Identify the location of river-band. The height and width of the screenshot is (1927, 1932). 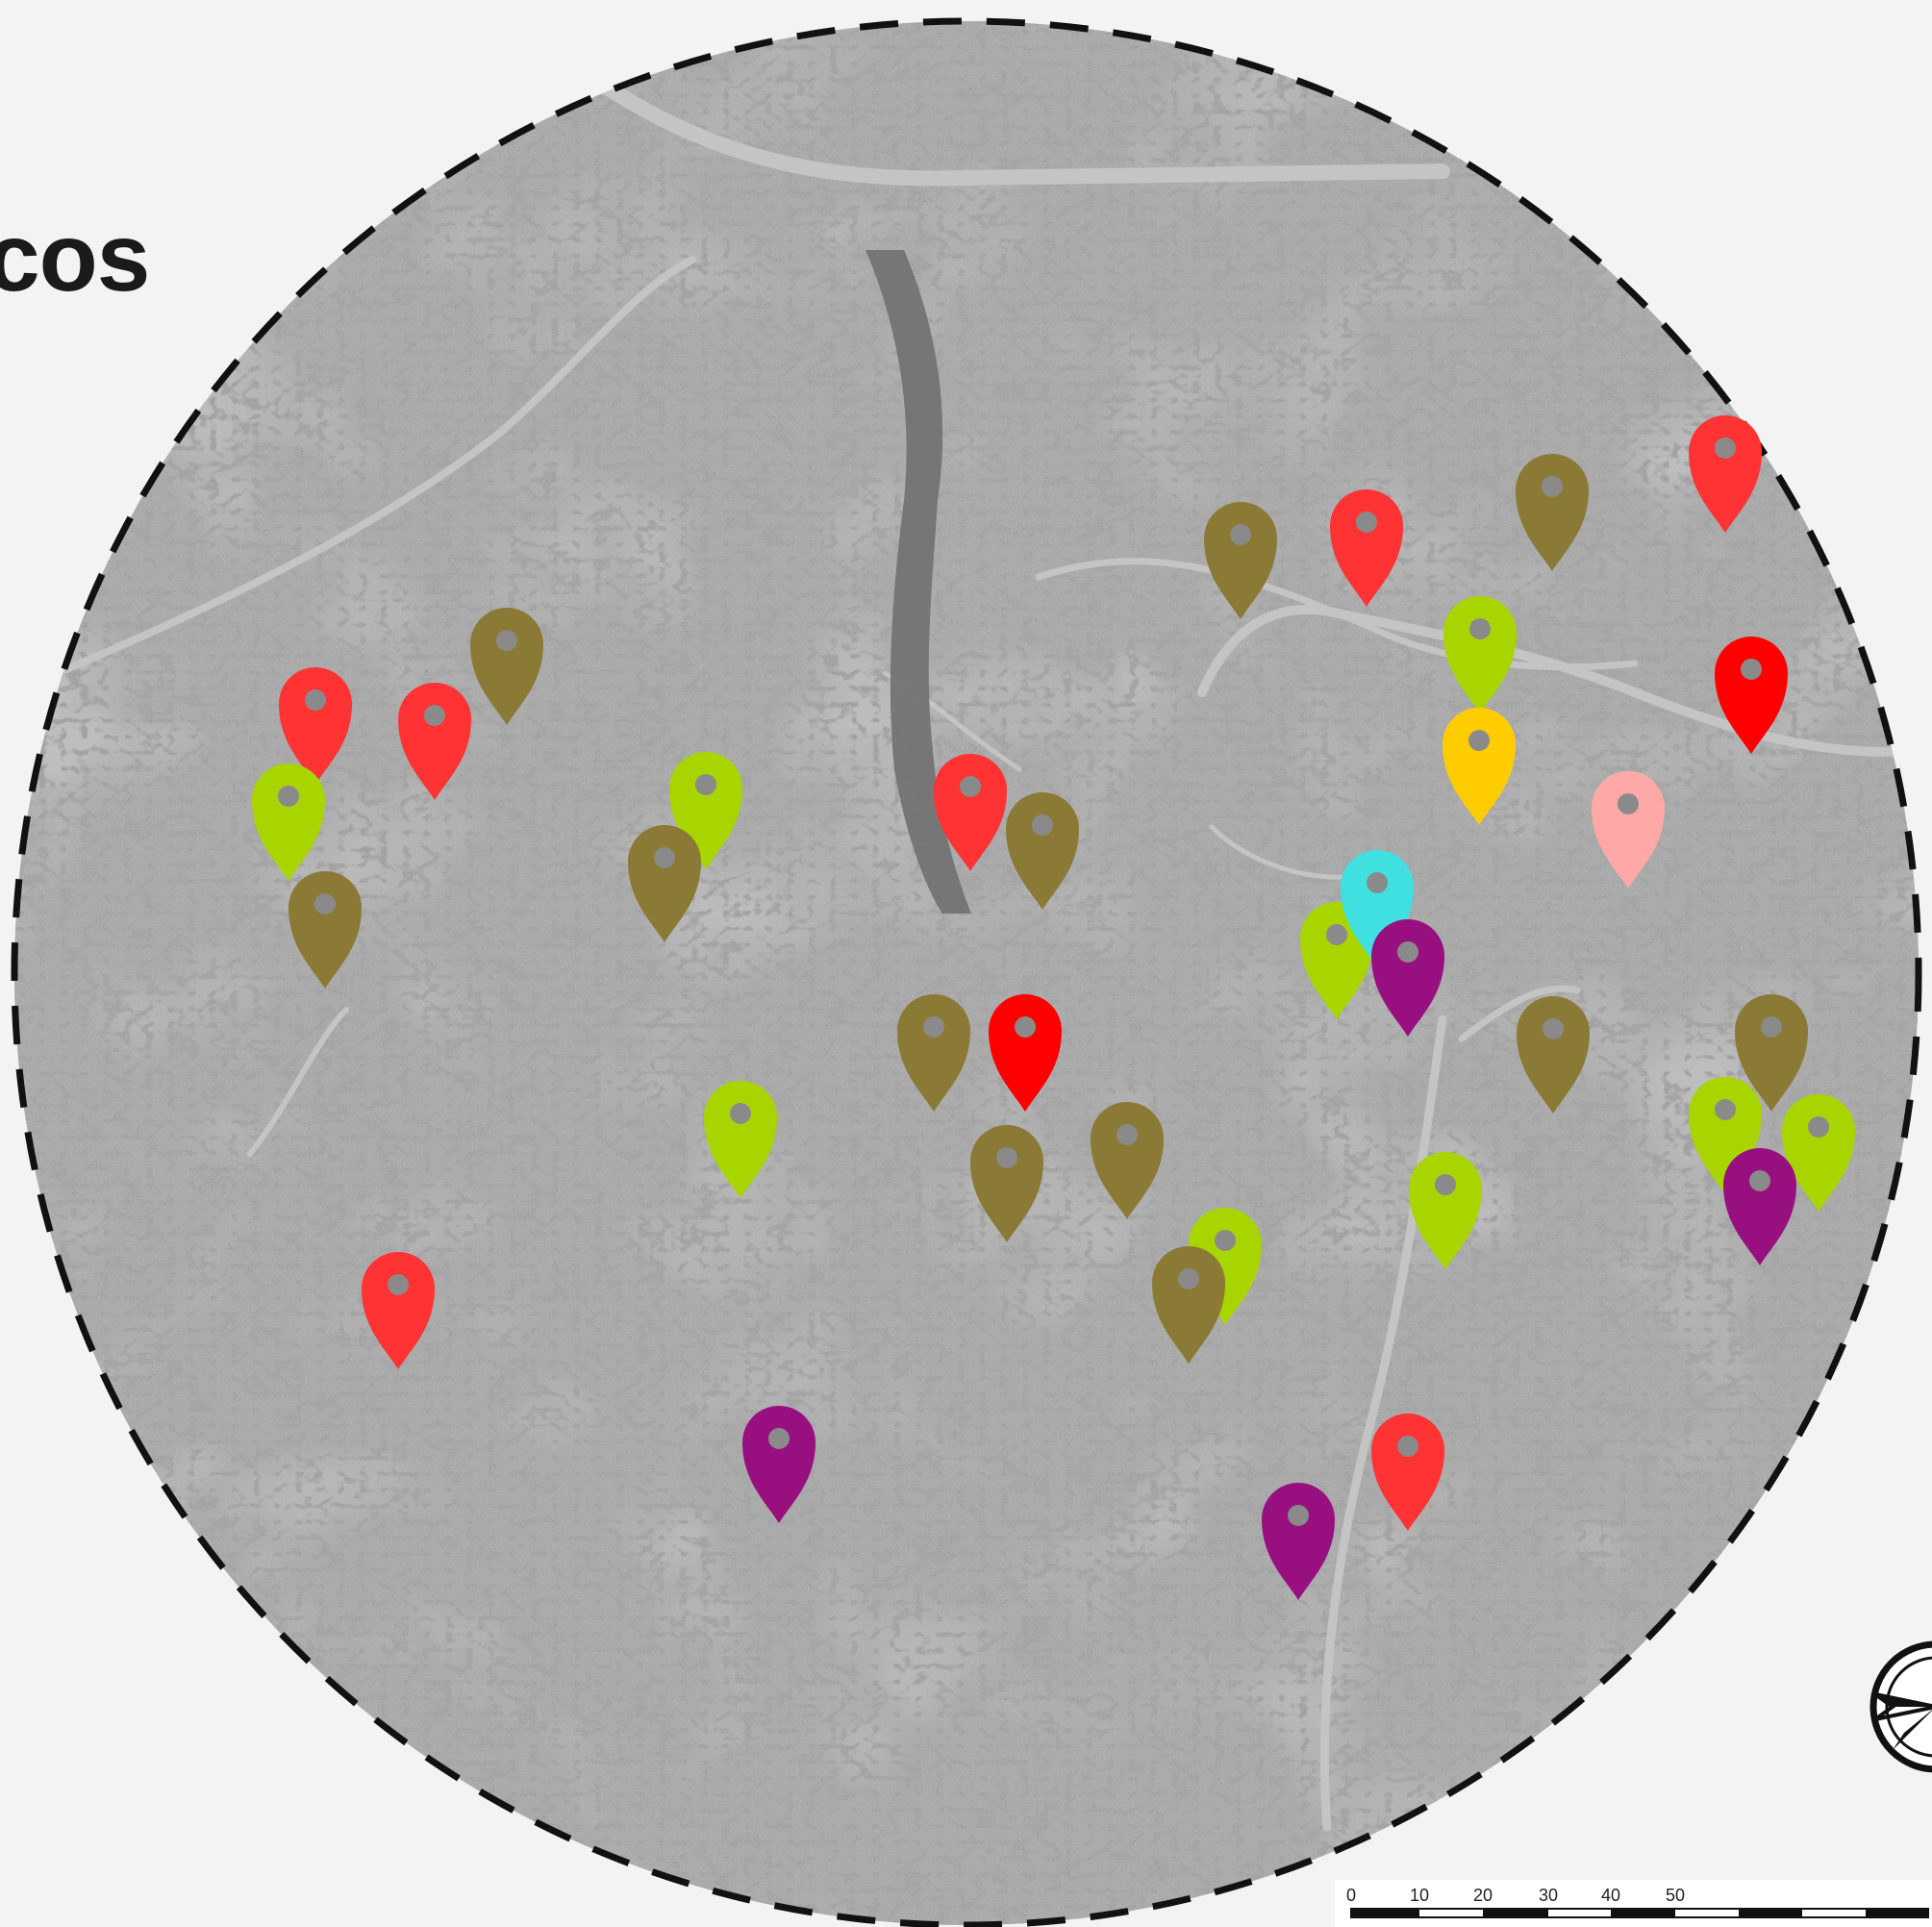
(918, 582).